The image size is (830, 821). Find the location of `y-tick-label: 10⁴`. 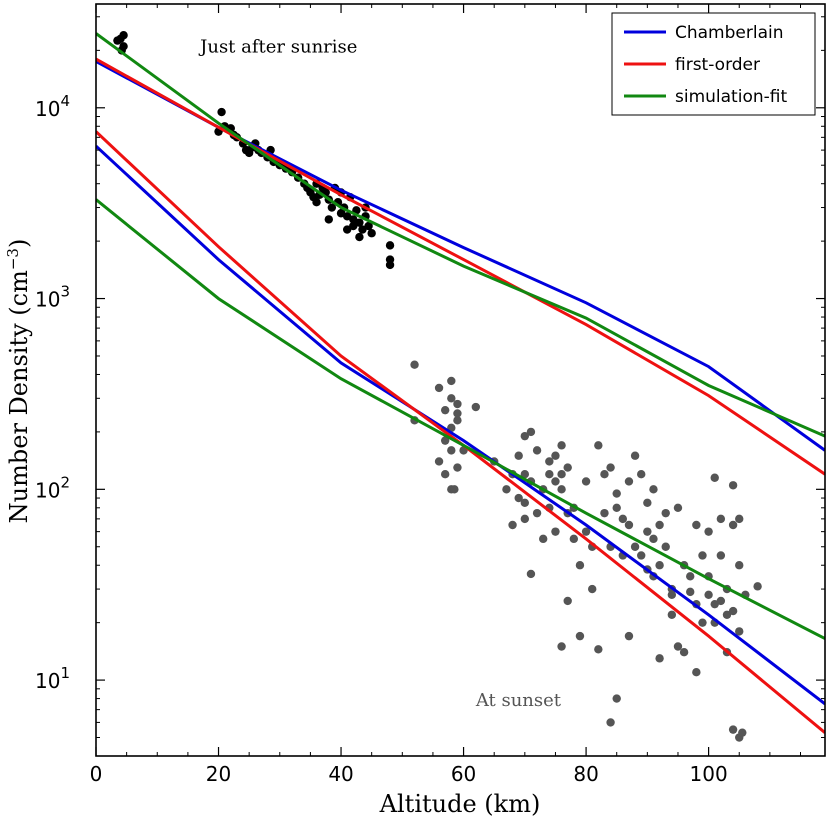

y-tick-label: 10⁴ is located at coordinates (52, 106).